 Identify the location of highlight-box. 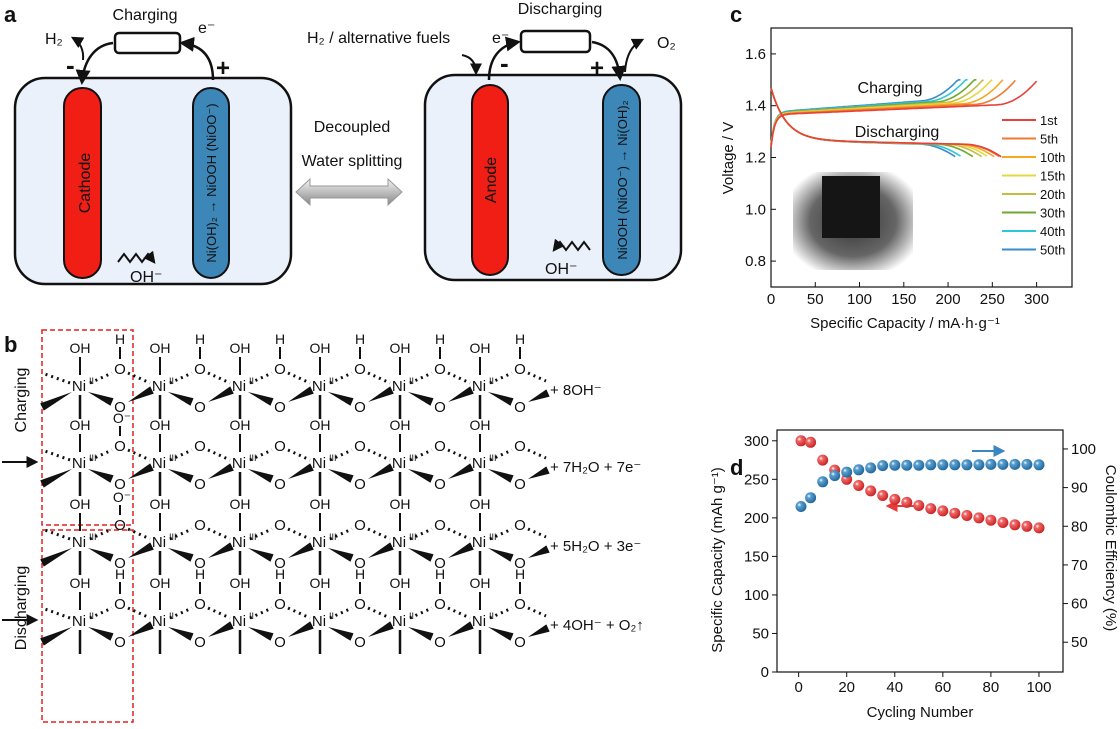
(87, 626).